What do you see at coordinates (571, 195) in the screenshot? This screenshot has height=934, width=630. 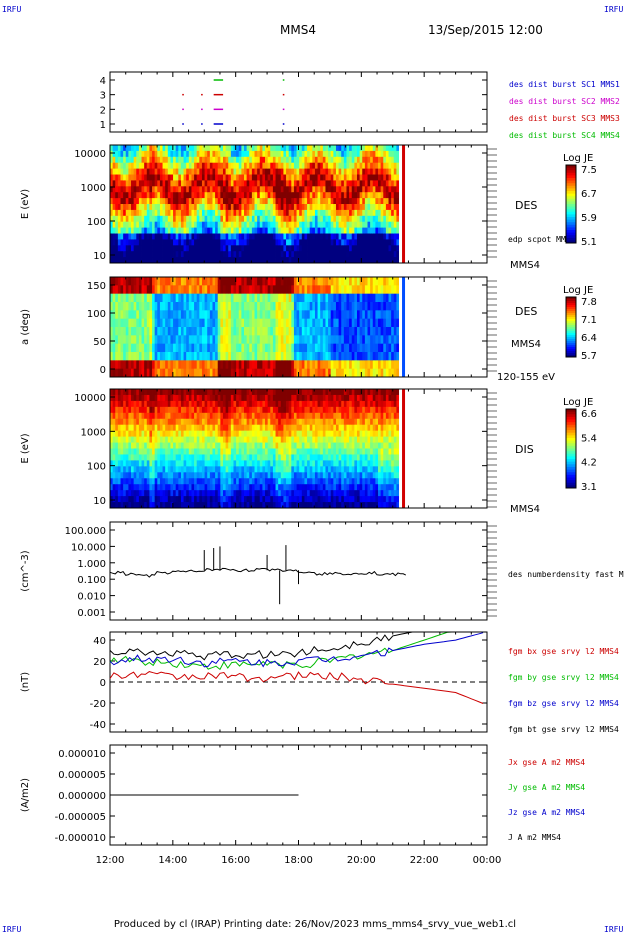 I see `des-energy-colorbar-cell` at bounding box center [571, 195].